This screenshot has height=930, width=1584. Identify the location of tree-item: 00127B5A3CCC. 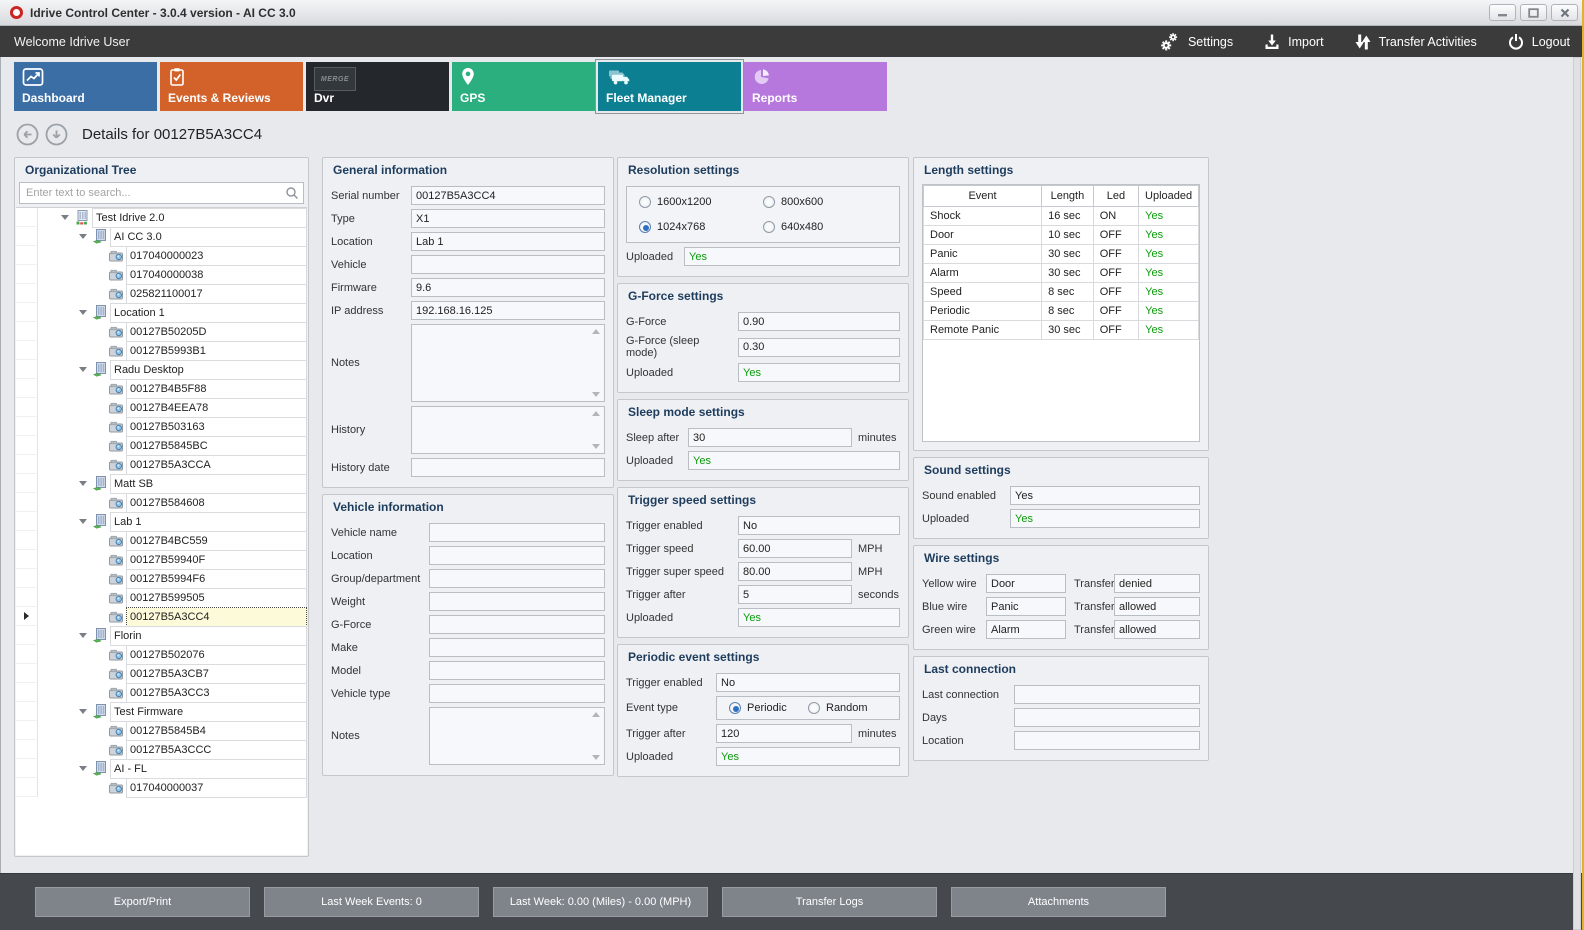
(161, 750).